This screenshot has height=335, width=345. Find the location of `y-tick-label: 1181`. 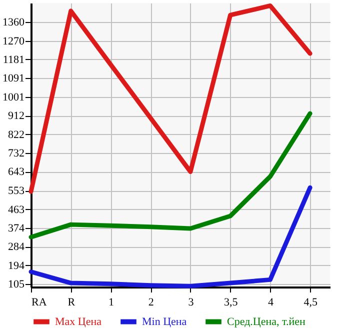

y-tick-label: 1181 is located at coordinates (13, 60).